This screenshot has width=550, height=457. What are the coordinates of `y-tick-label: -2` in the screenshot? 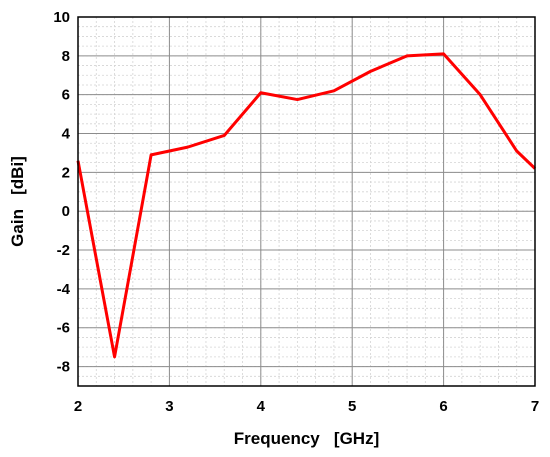 It's located at (63, 250).